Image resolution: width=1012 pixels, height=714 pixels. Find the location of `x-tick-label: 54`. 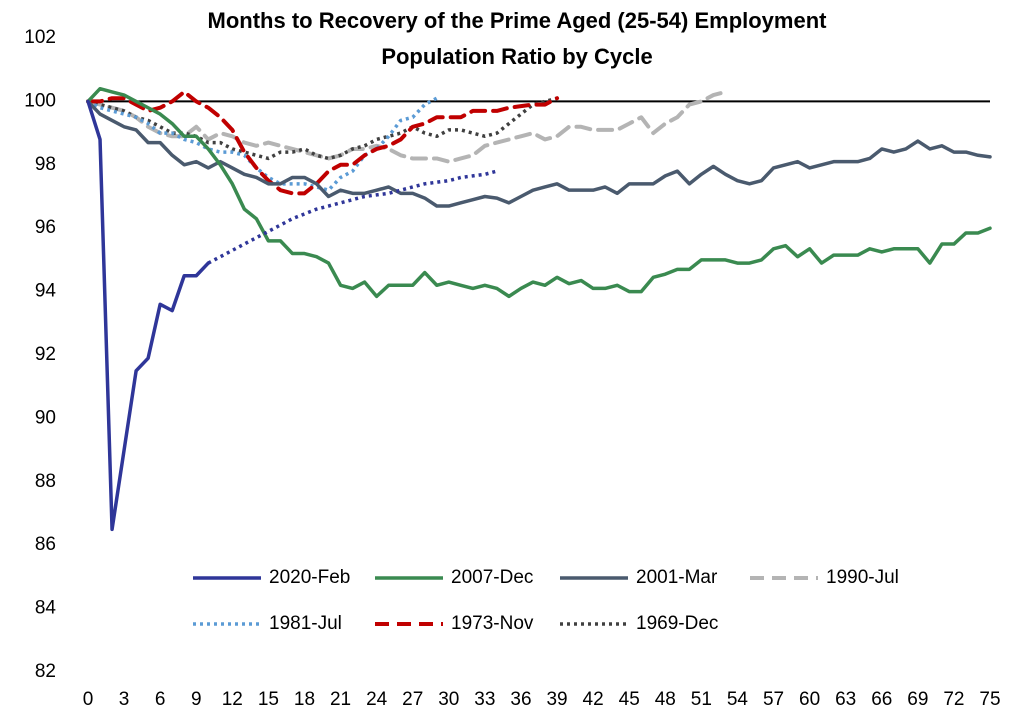

x-tick-label: 54 is located at coordinates (738, 699).